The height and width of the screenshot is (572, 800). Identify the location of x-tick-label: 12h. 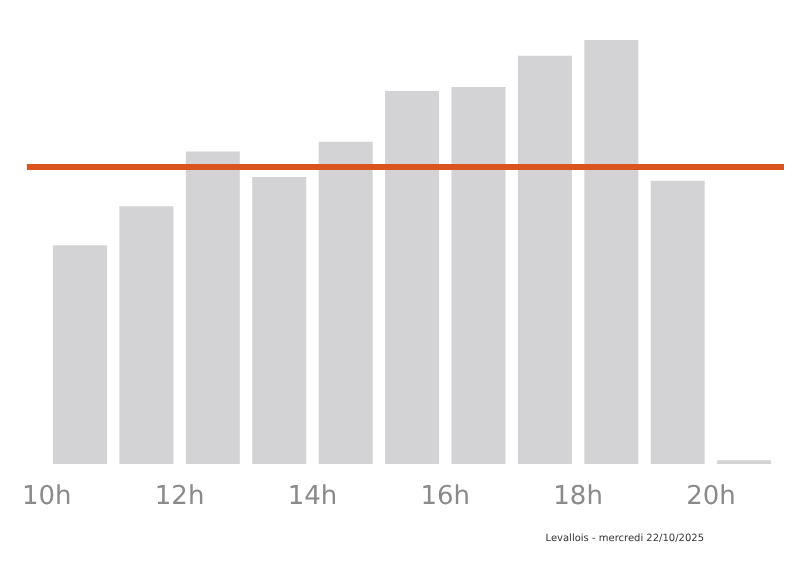
(179, 497).